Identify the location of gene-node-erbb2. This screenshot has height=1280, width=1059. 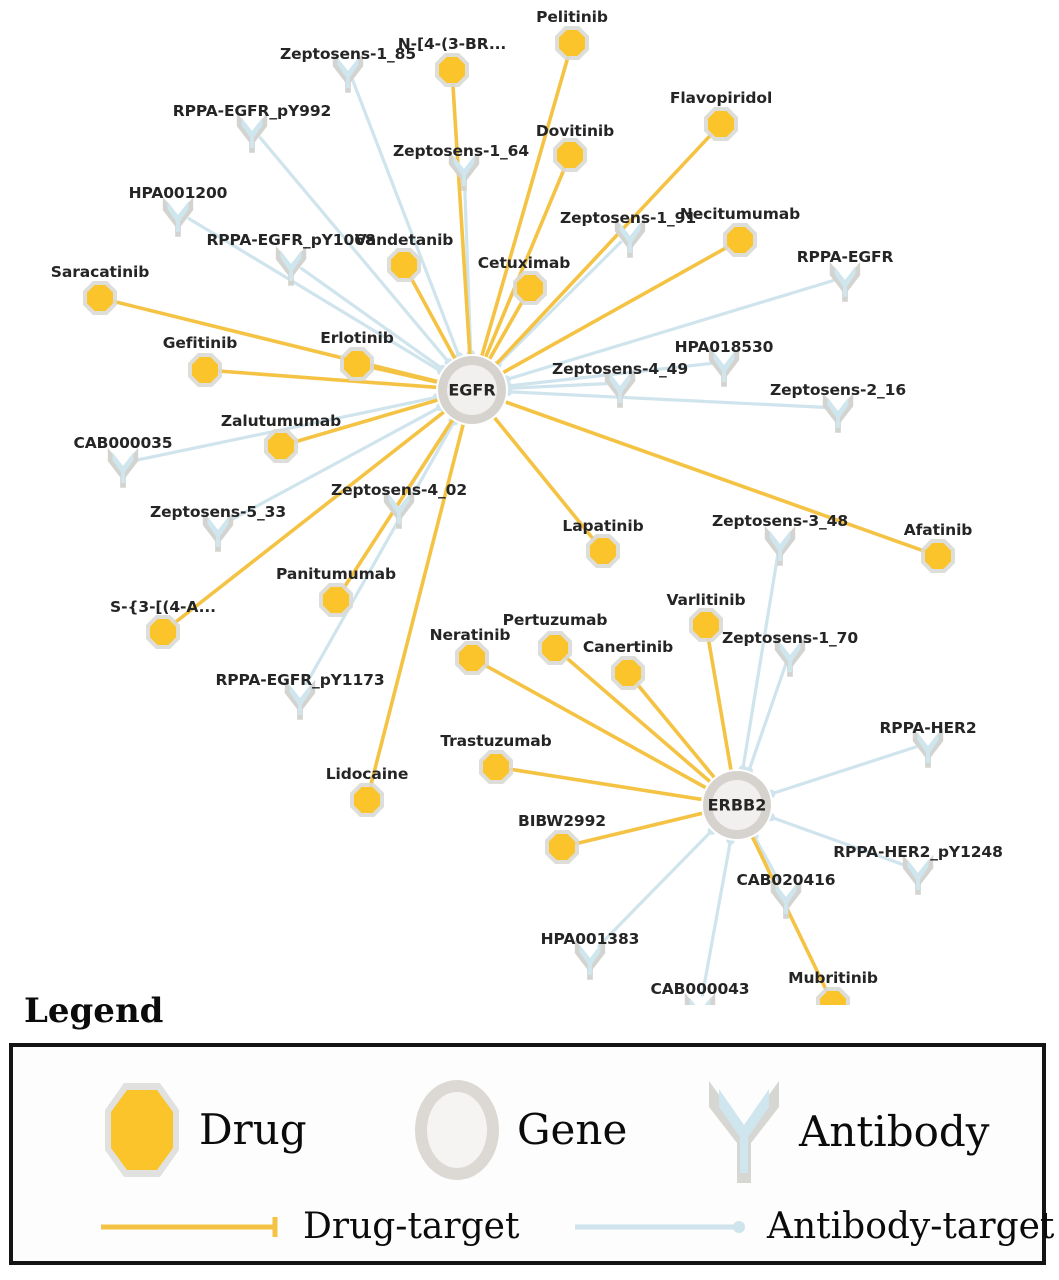
(737, 805).